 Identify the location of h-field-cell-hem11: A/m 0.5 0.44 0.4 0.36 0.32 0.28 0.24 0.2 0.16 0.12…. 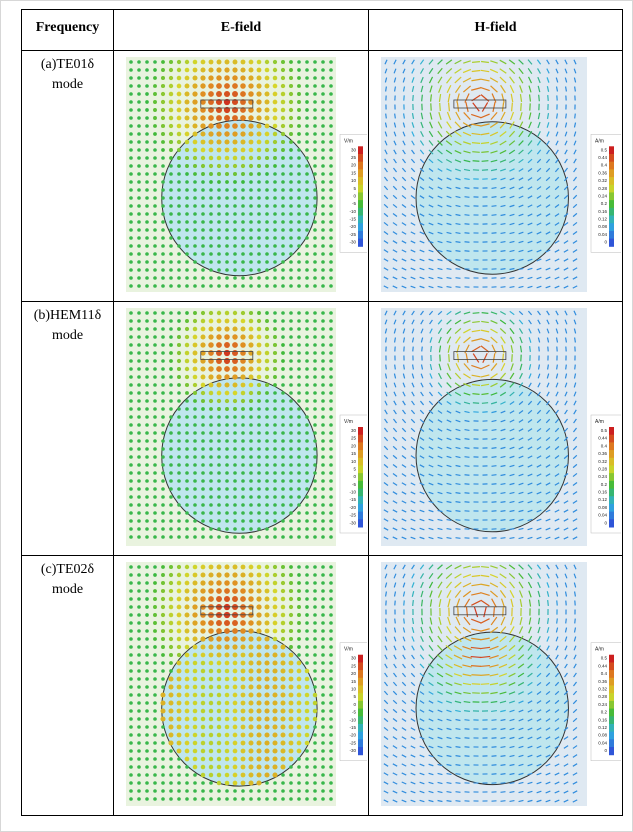
(495, 428).